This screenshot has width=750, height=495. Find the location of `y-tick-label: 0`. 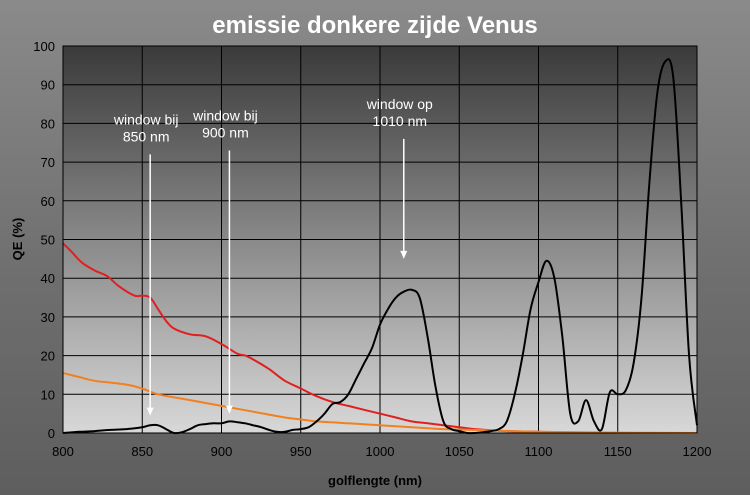

y-tick-label: 0 is located at coordinates (51, 433).